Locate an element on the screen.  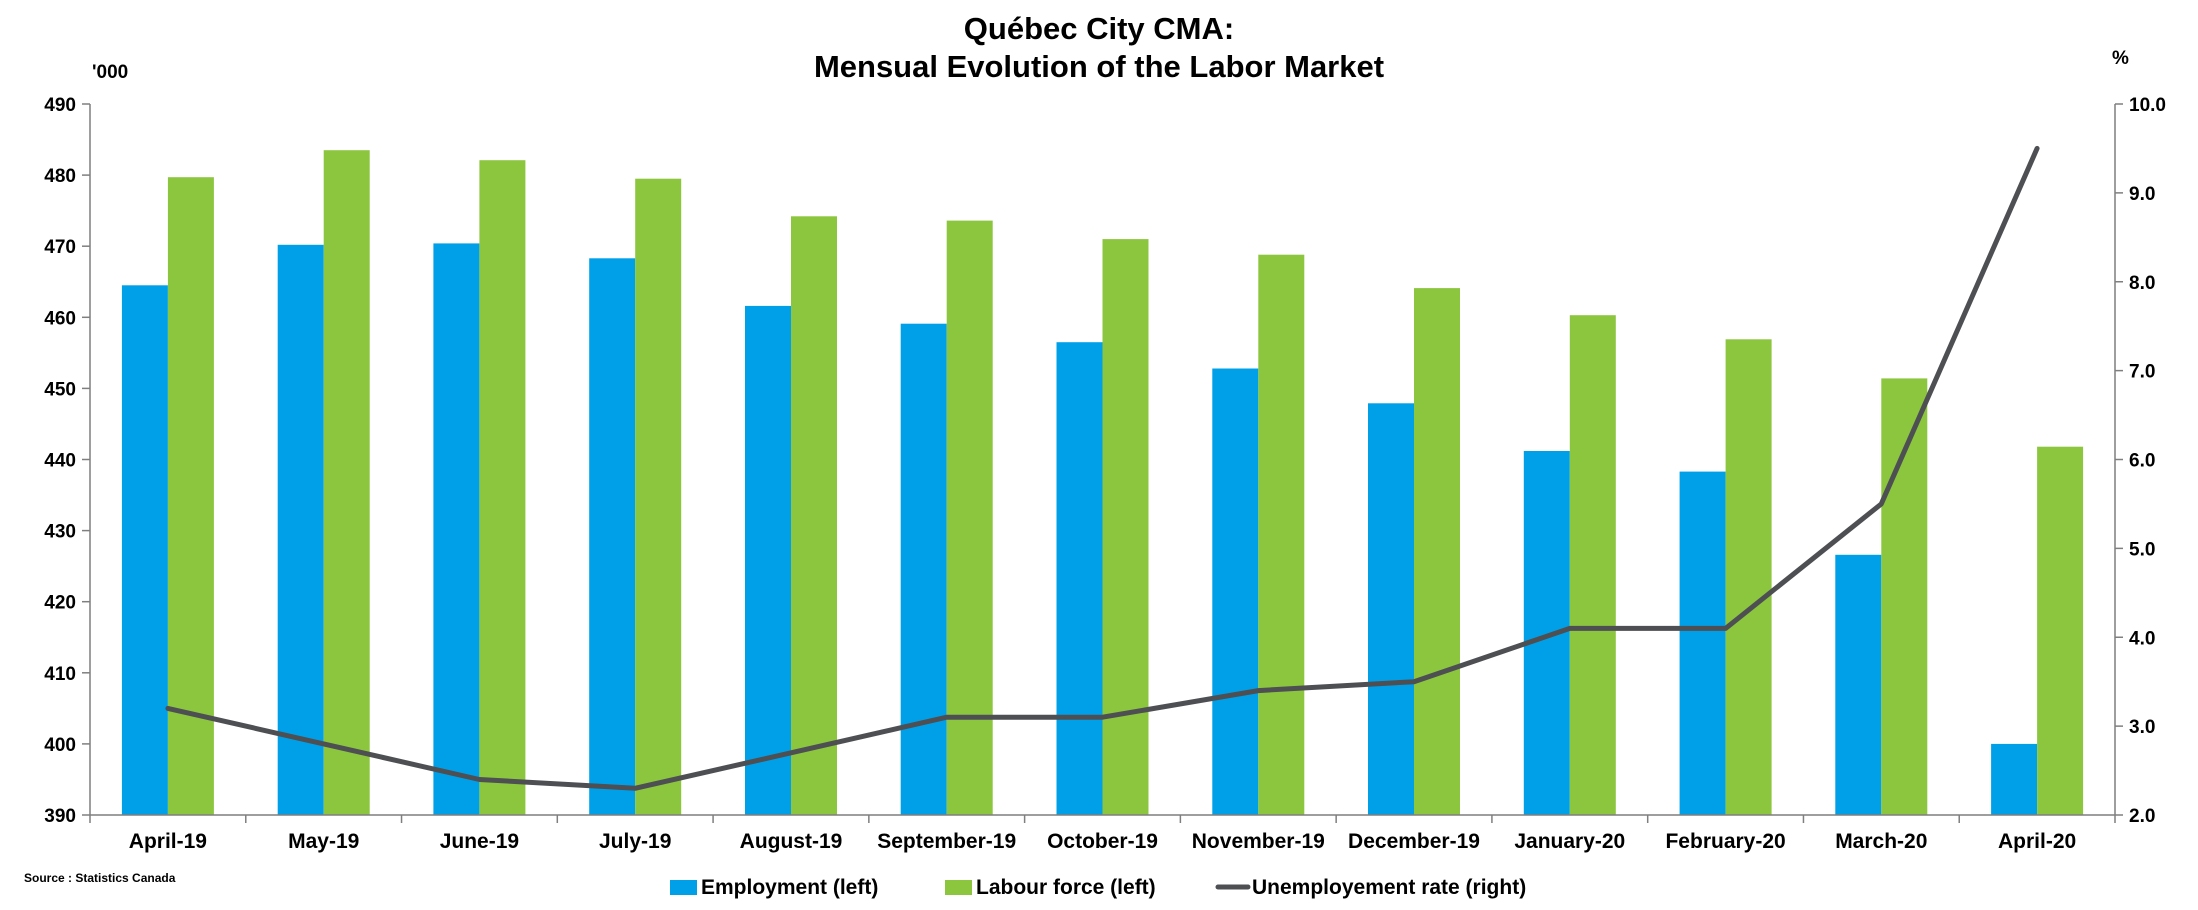
left-axis-unit: '000 is located at coordinates (110, 72).